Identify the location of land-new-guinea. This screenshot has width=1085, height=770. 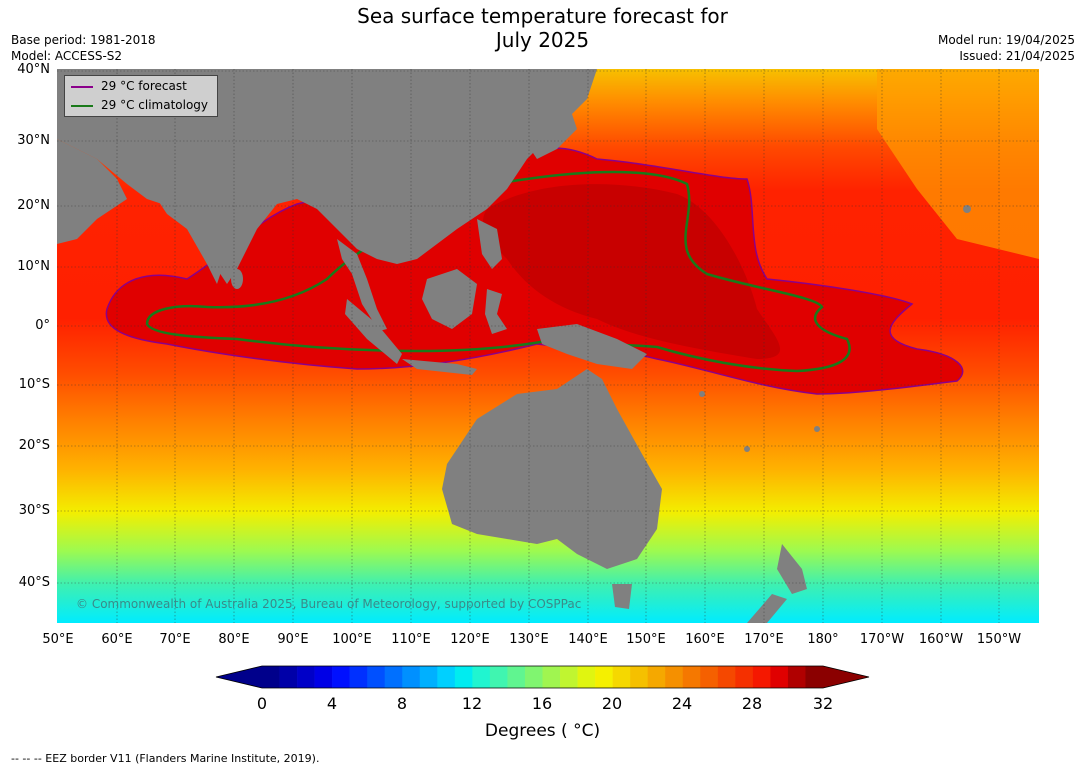
(592, 346).